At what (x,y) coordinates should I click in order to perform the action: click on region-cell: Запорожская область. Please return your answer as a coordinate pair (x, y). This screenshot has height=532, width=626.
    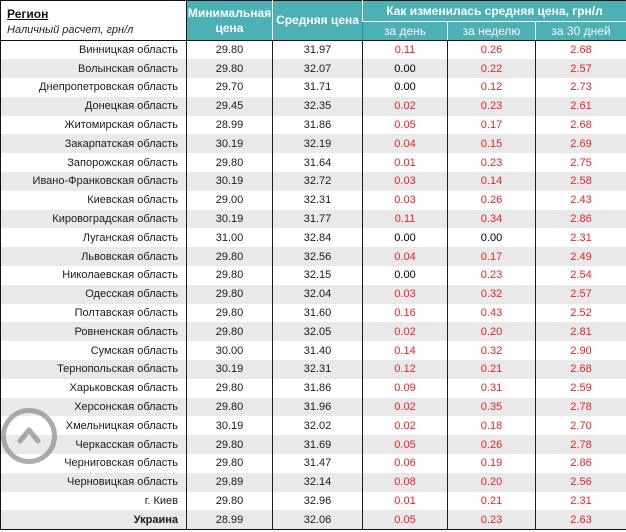
    Looking at the image, I should click on (122, 162).